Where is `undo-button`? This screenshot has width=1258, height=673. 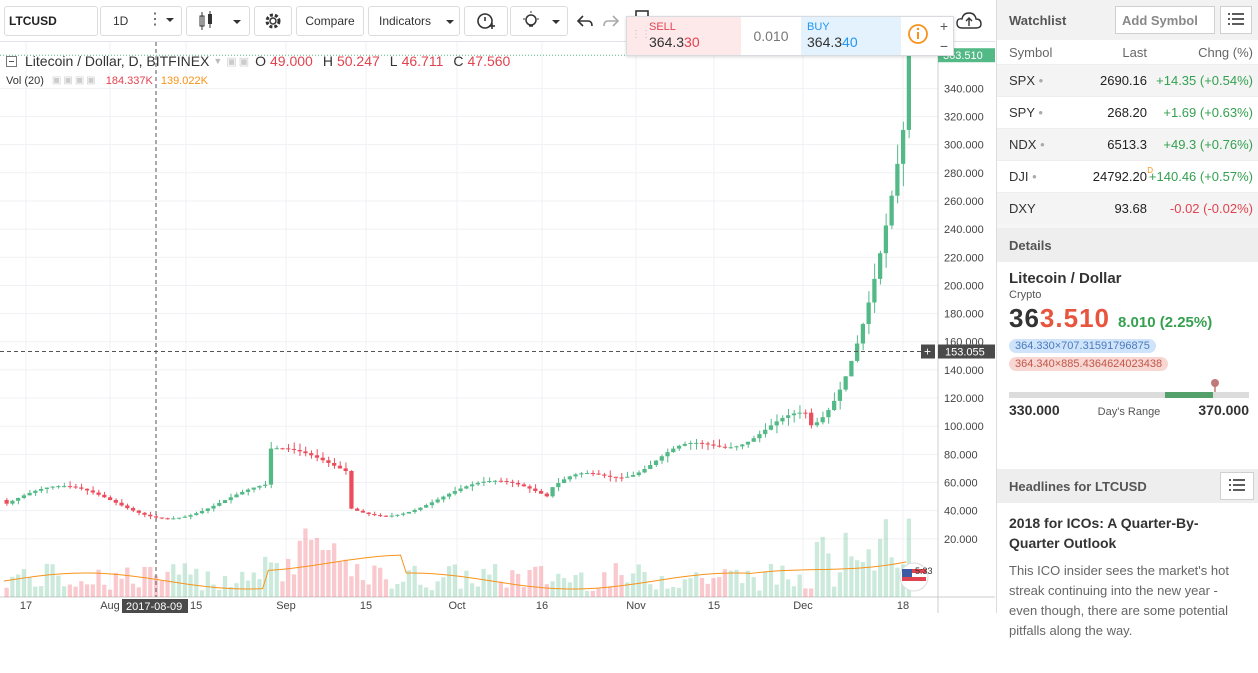 undo-button is located at coordinates (585, 21).